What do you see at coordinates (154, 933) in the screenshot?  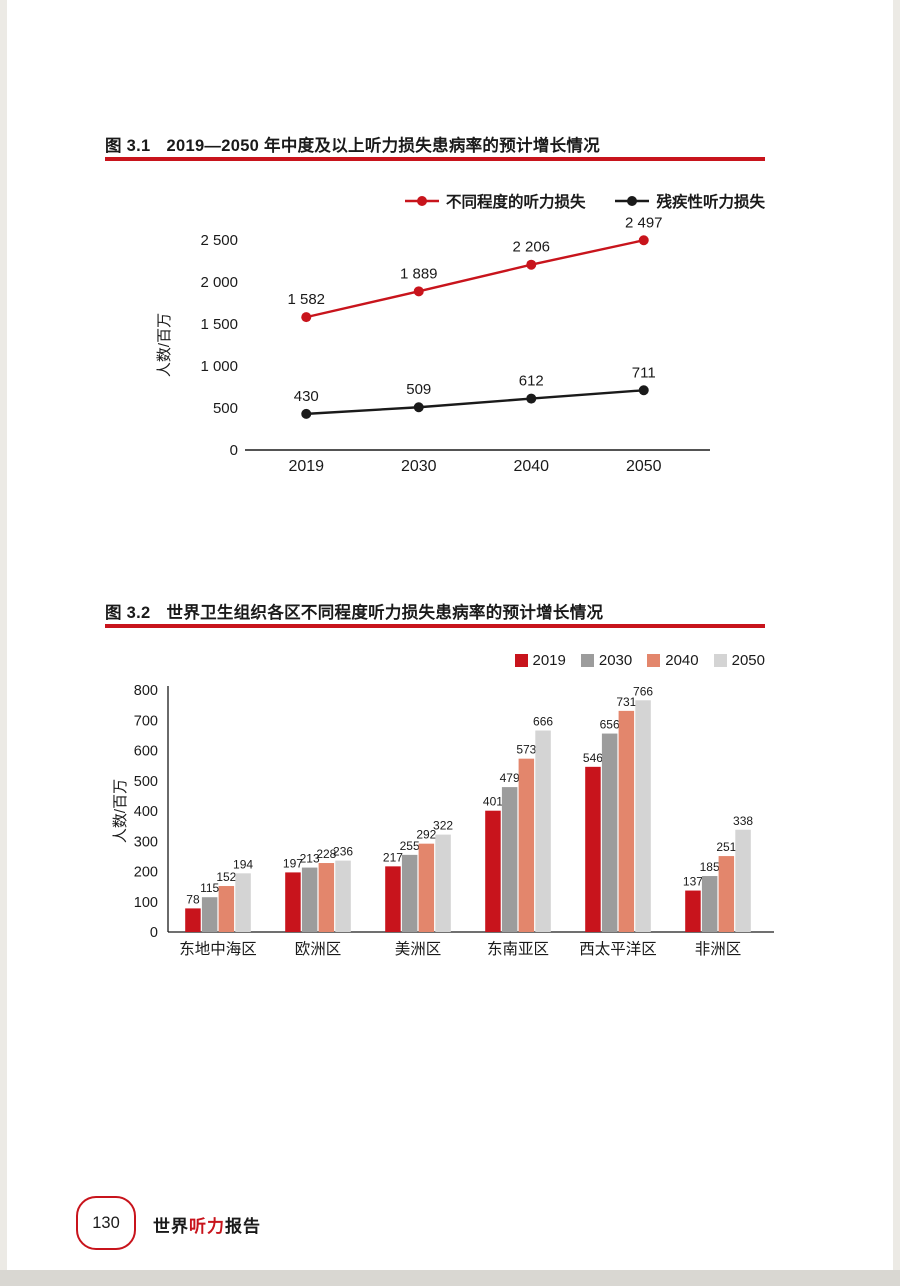 I see `y-tick-label: 0` at bounding box center [154, 933].